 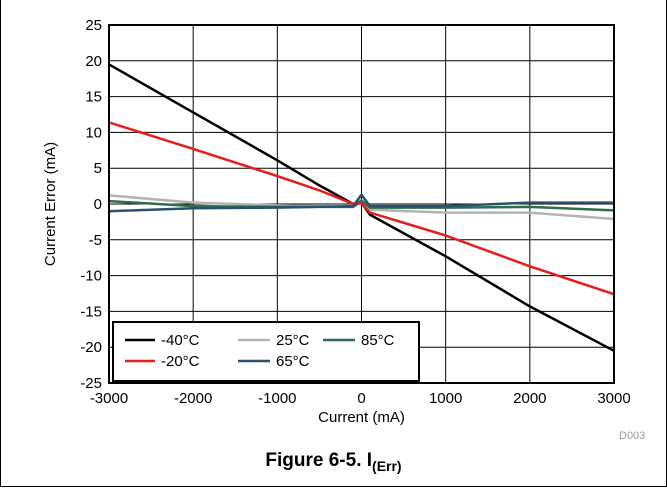 I want to click on y-tick-label-1: 20, so click(x=93, y=61).